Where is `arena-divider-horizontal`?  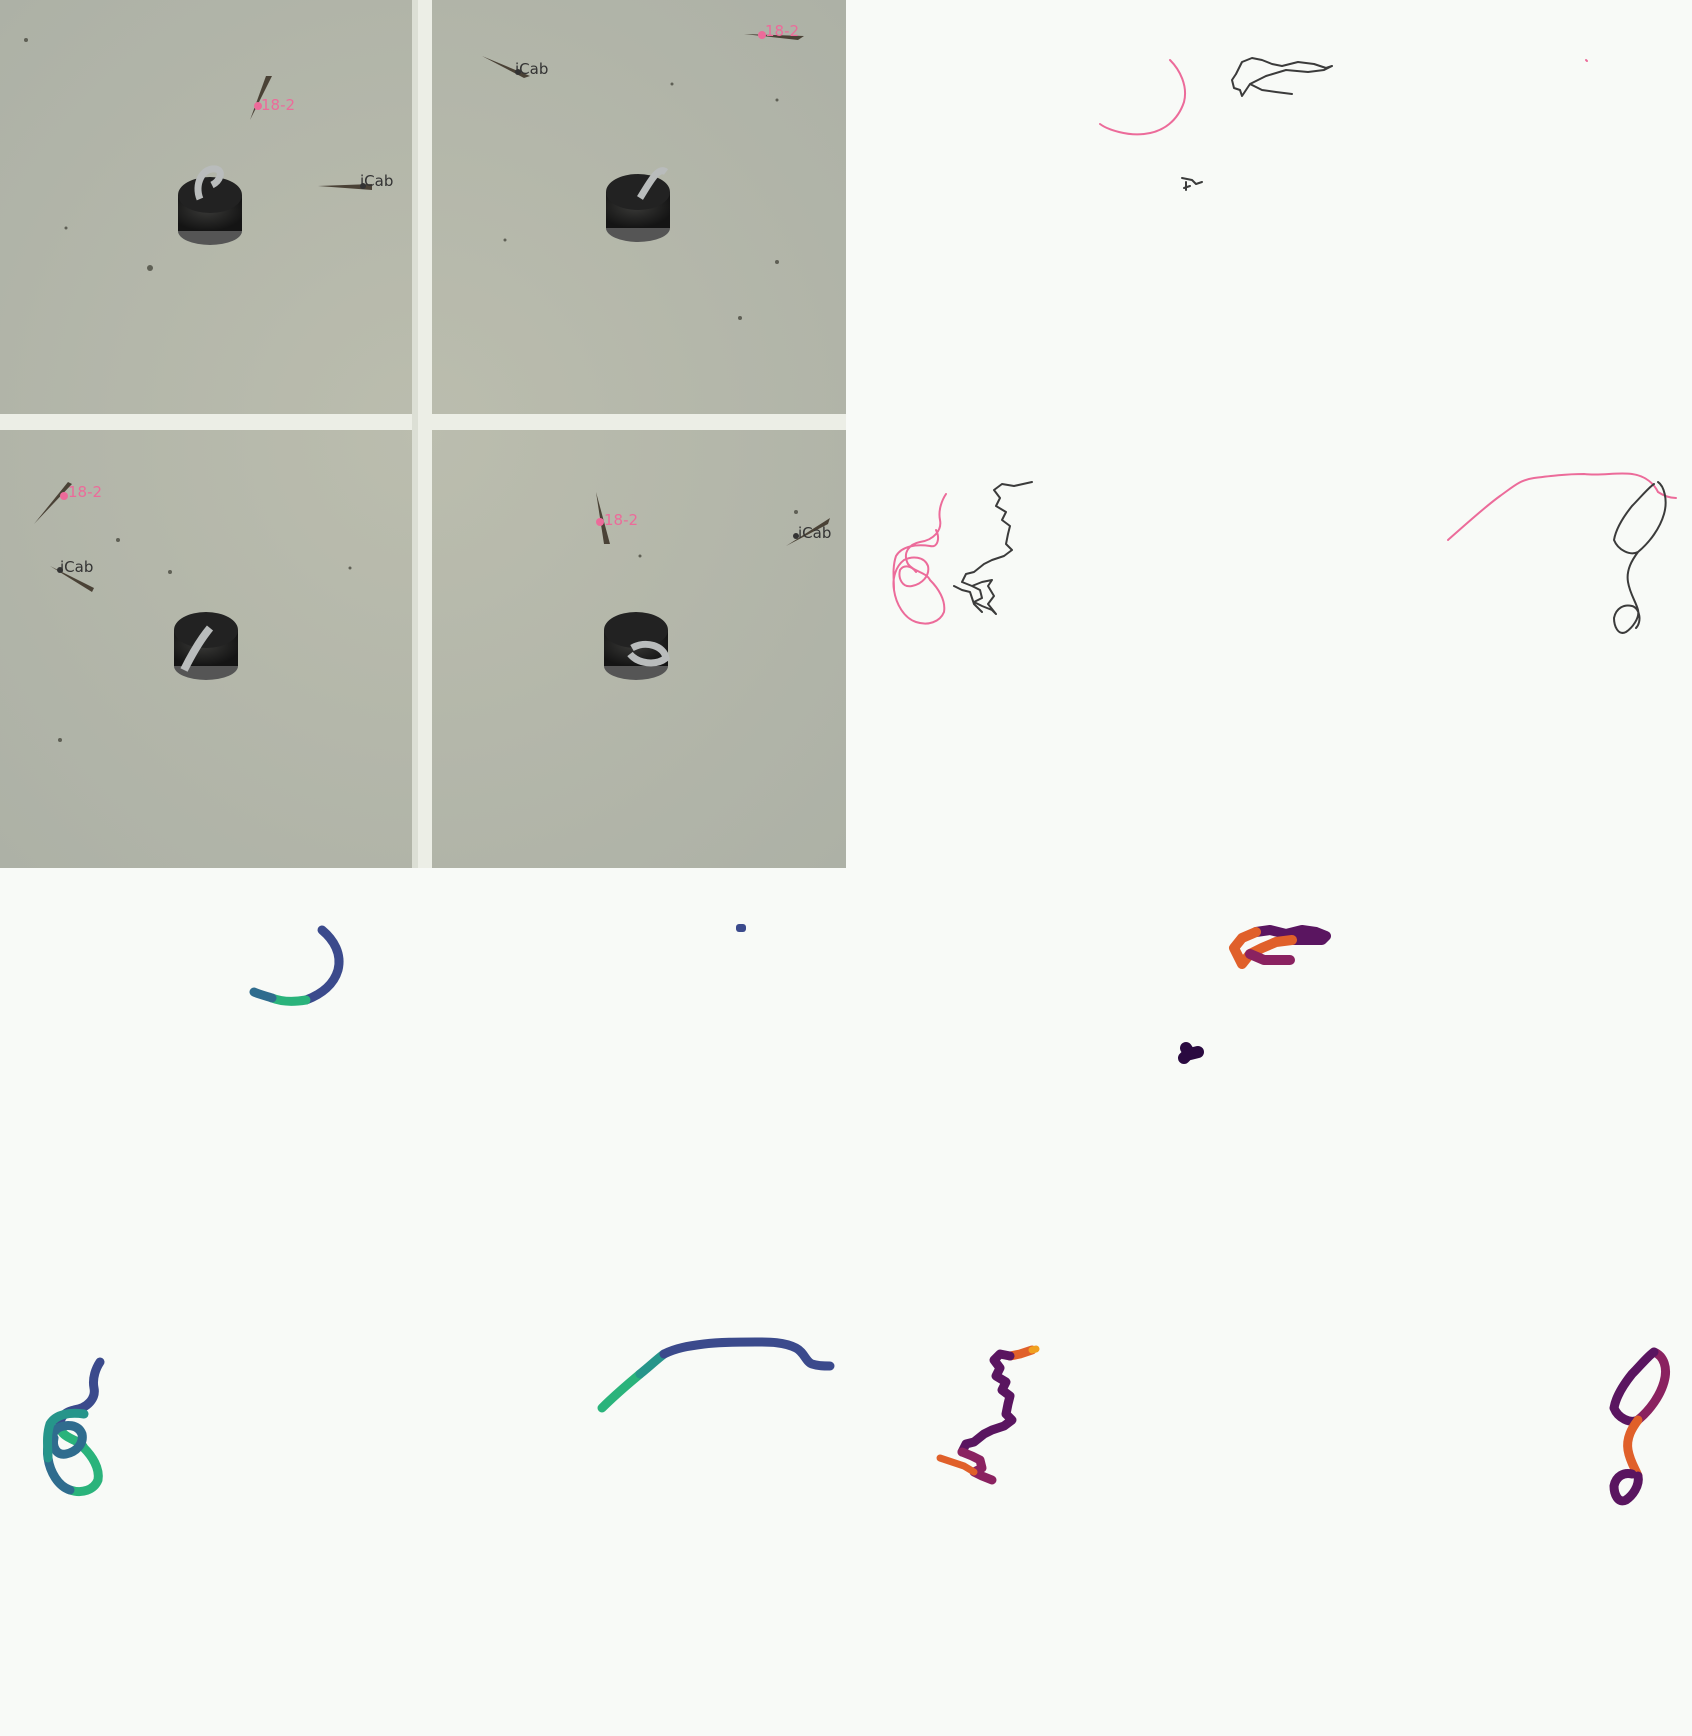 arena-divider-horizontal is located at coordinates (423, 422).